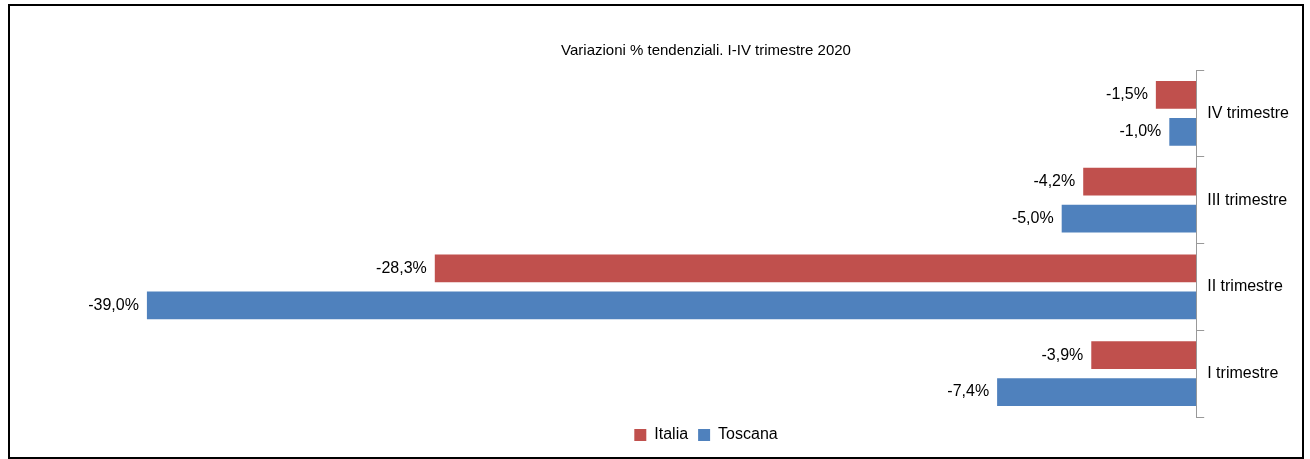 The width and height of the screenshot is (1310, 459). What do you see at coordinates (1054, 181) in the screenshot?
I see `data-label: -4,2%` at bounding box center [1054, 181].